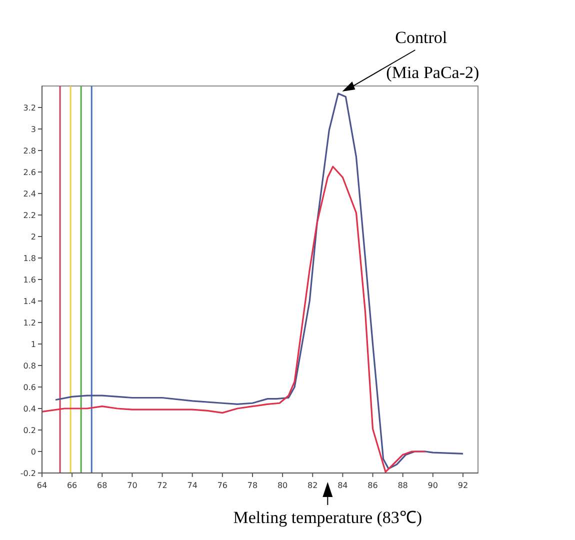 This screenshot has width=575, height=540. What do you see at coordinates (282, 485) in the screenshot?
I see `x-tick-label: 80` at bounding box center [282, 485].